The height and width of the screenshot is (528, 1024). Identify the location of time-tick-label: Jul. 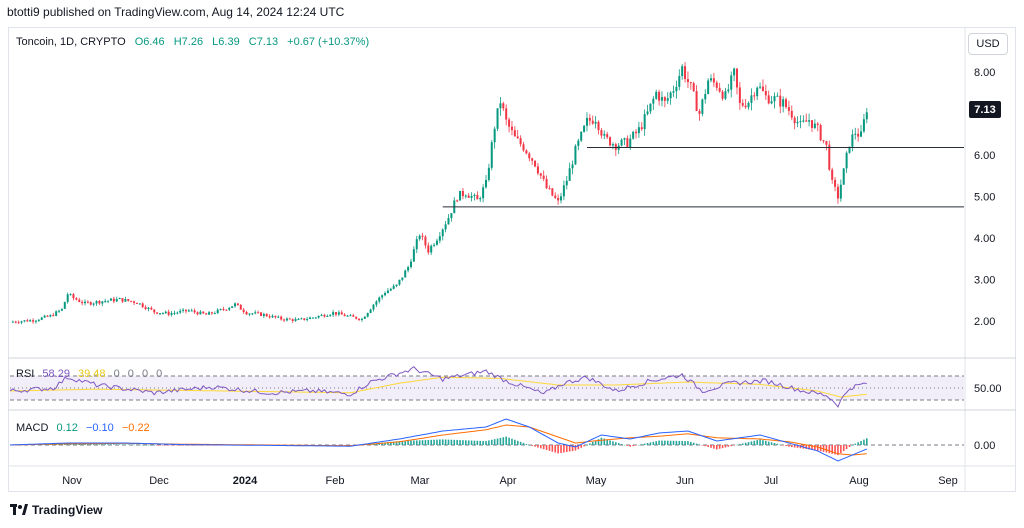
(771, 481).